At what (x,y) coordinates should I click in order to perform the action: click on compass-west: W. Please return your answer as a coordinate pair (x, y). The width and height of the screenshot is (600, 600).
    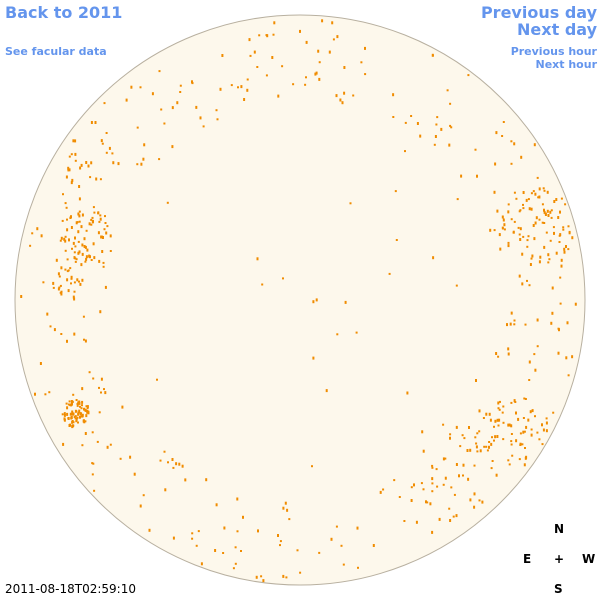
    Looking at the image, I should click on (589, 559).